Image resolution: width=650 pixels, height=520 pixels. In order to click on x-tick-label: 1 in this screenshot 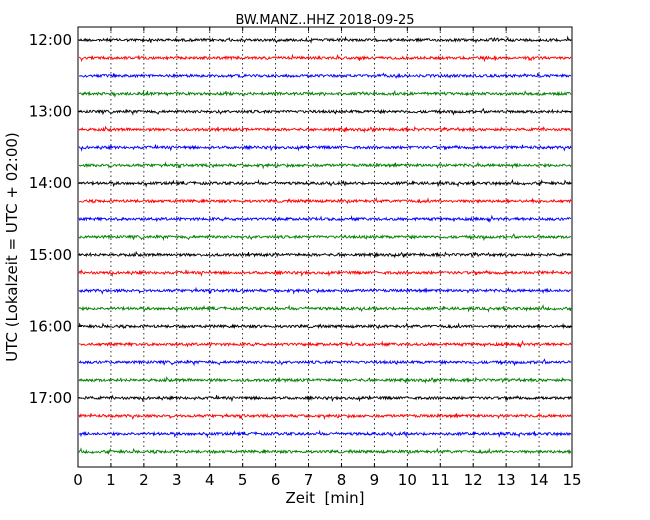, I will do `click(111, 480)`.